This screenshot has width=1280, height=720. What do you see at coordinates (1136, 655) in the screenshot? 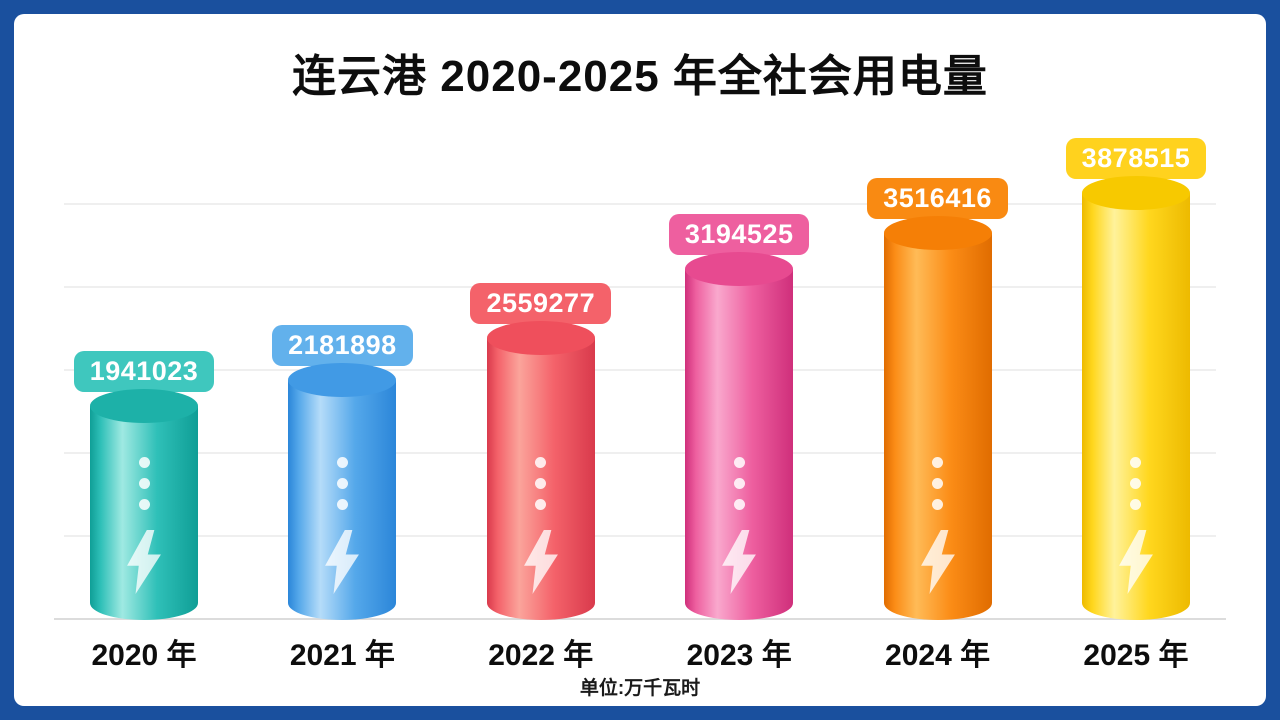
I see `x-axis-label: 2025 年` at bounding box center [1136, 655].